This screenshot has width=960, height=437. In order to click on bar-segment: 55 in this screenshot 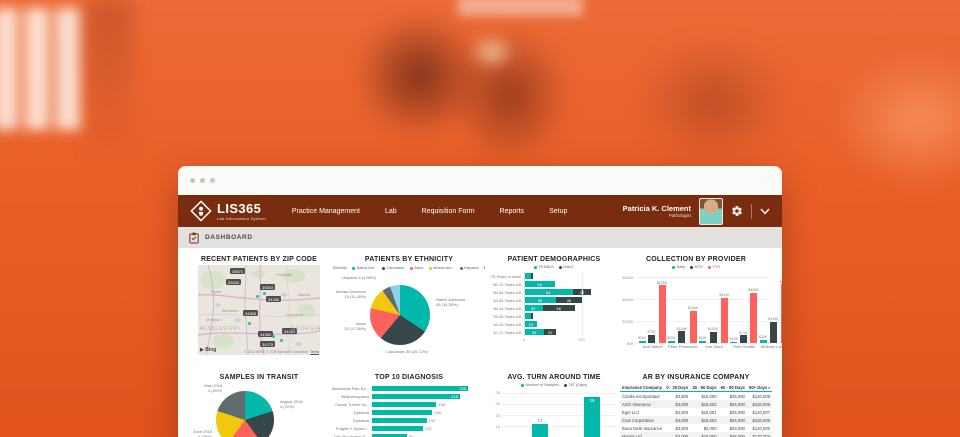, I will do `click(540, 300)`.